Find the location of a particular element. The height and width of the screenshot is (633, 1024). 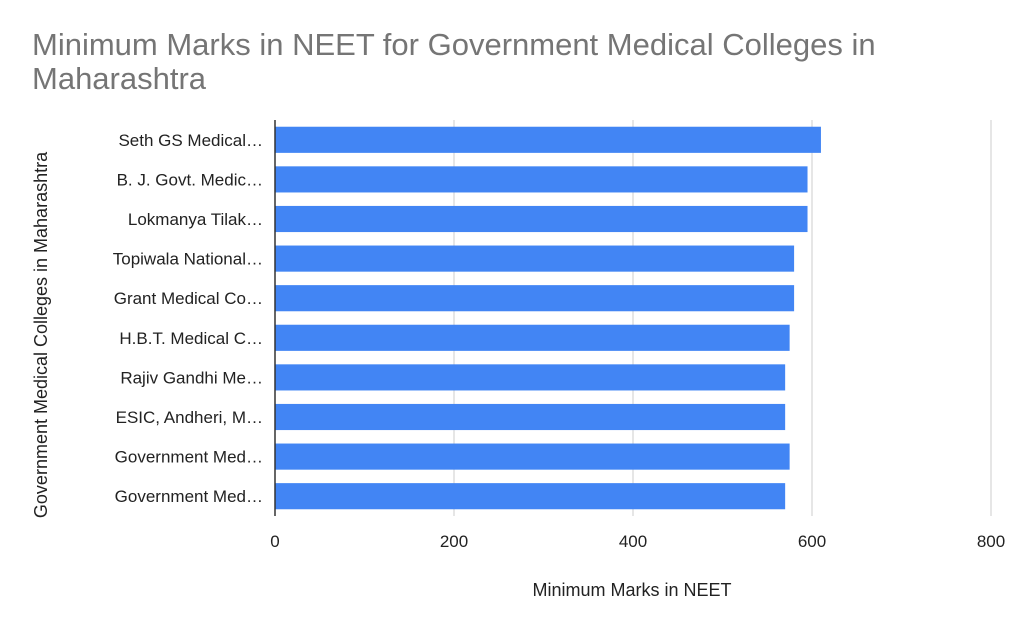

x-tick-label: 0 is located at coordinates (274, 541).